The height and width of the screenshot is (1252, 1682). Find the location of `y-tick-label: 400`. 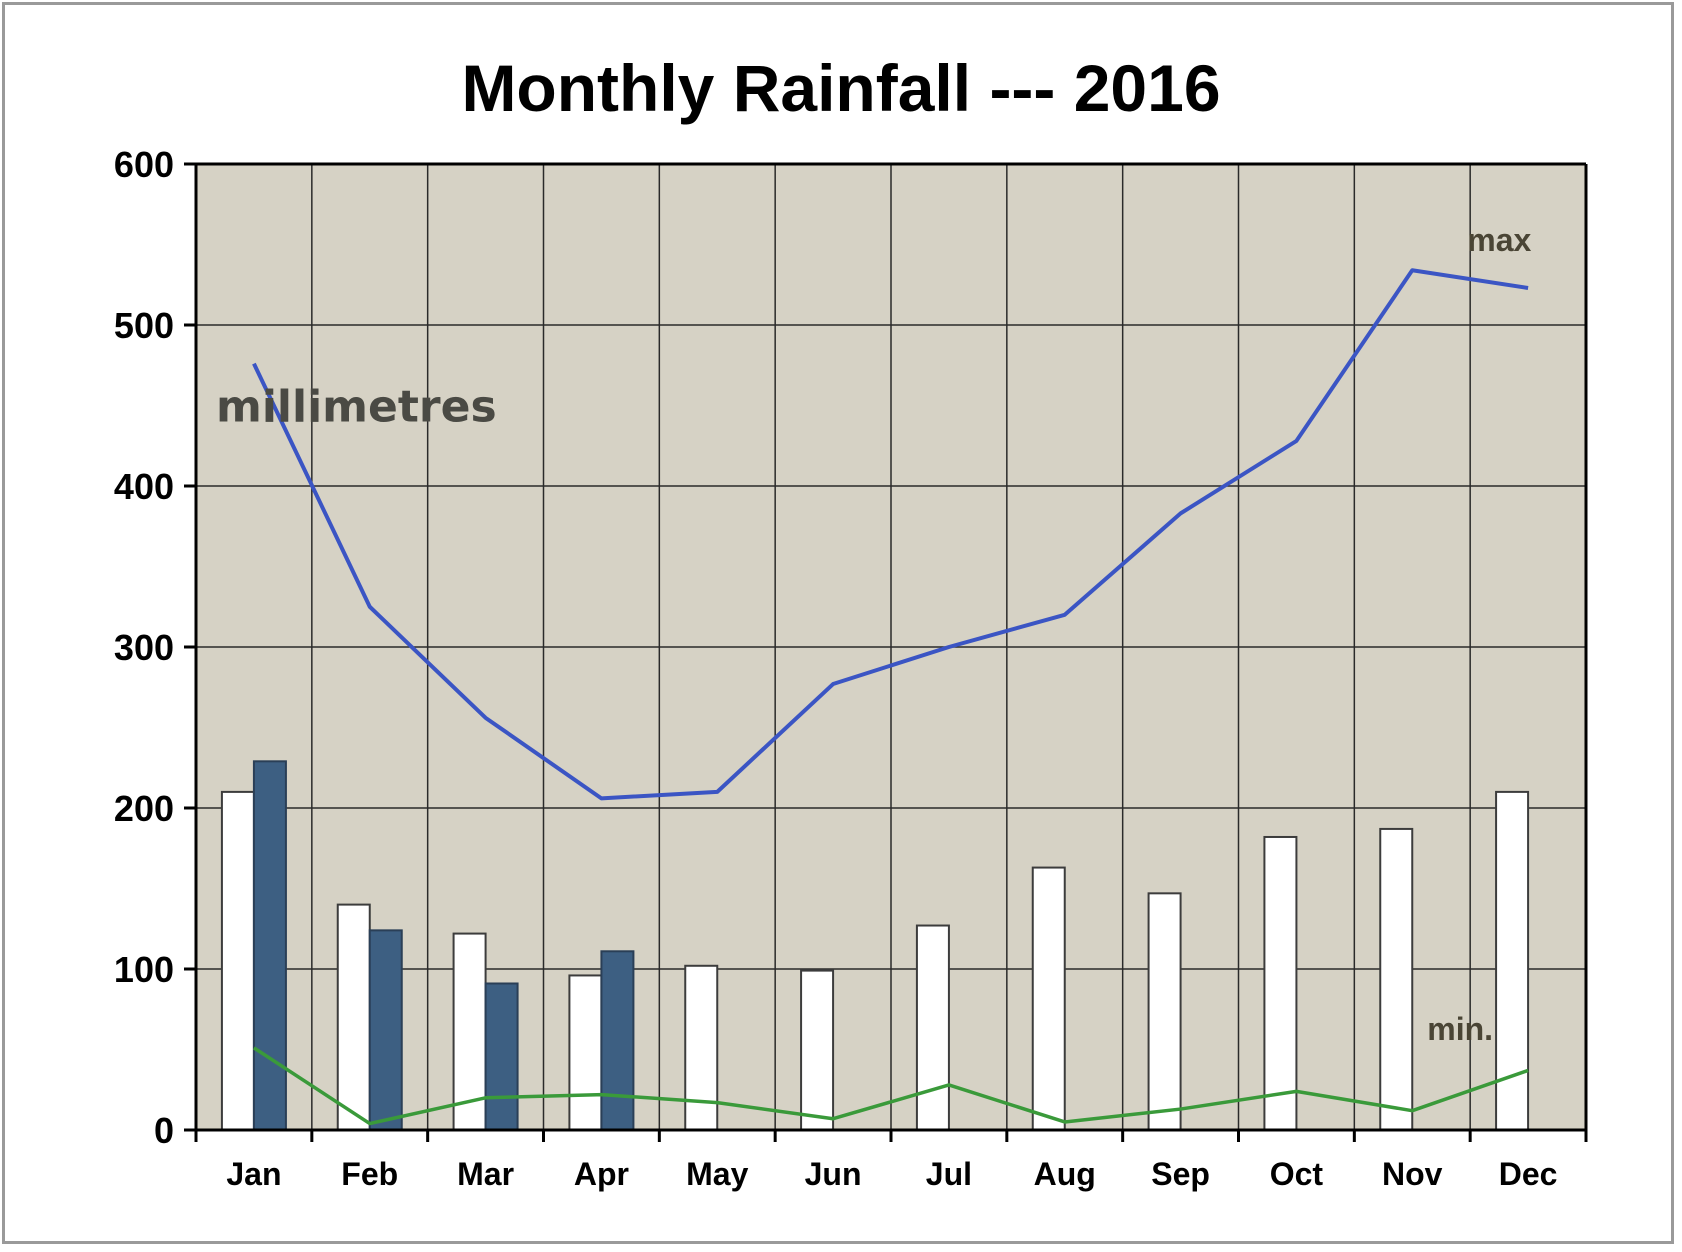

y-tick-label: 400 is located at coordinates (144, 486).